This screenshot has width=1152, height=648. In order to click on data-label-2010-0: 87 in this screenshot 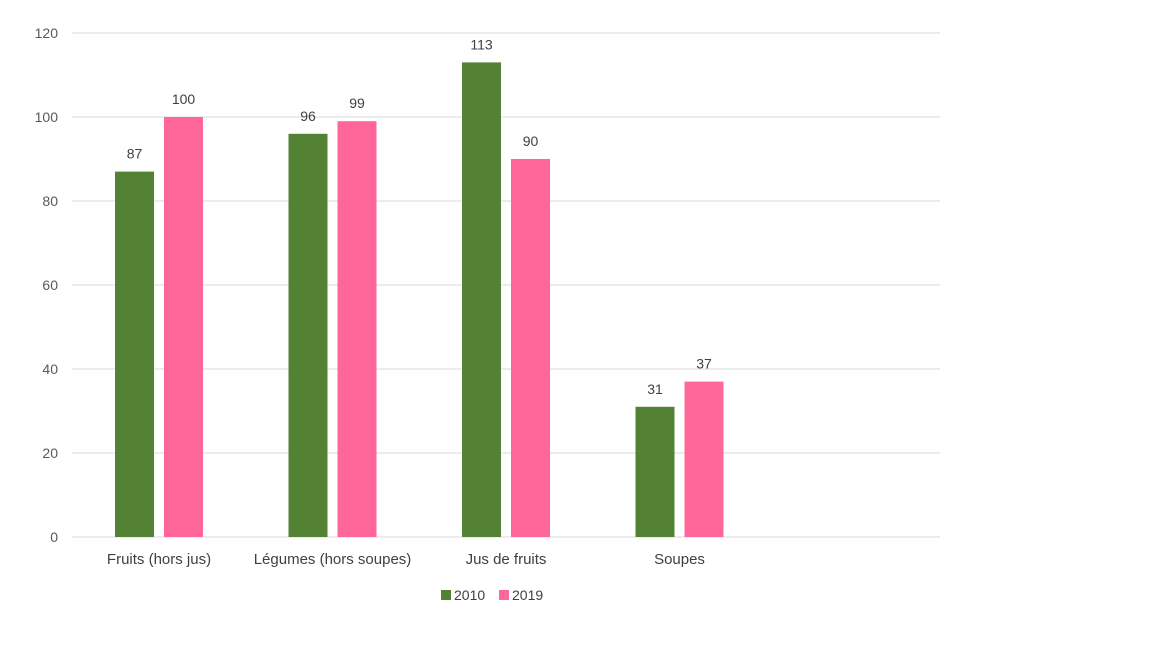, I will do `click(135, 154)`.